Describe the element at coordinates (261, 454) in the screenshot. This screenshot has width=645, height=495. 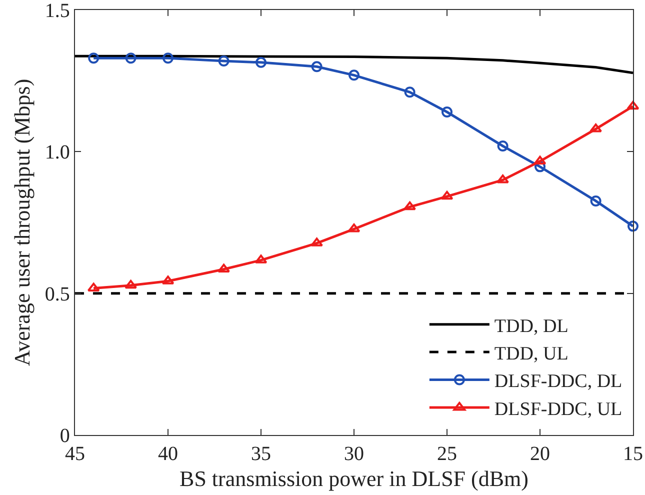
I see `x-tick-label: 35` at that location.